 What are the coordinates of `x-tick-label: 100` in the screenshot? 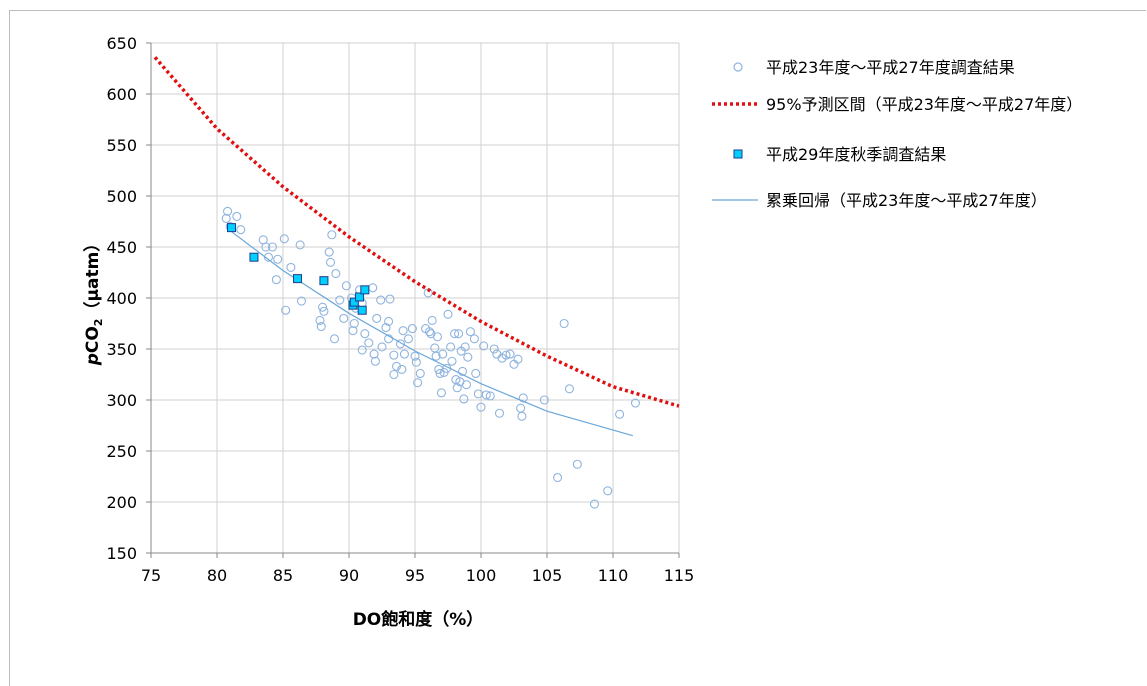 It's located at (481, 575).